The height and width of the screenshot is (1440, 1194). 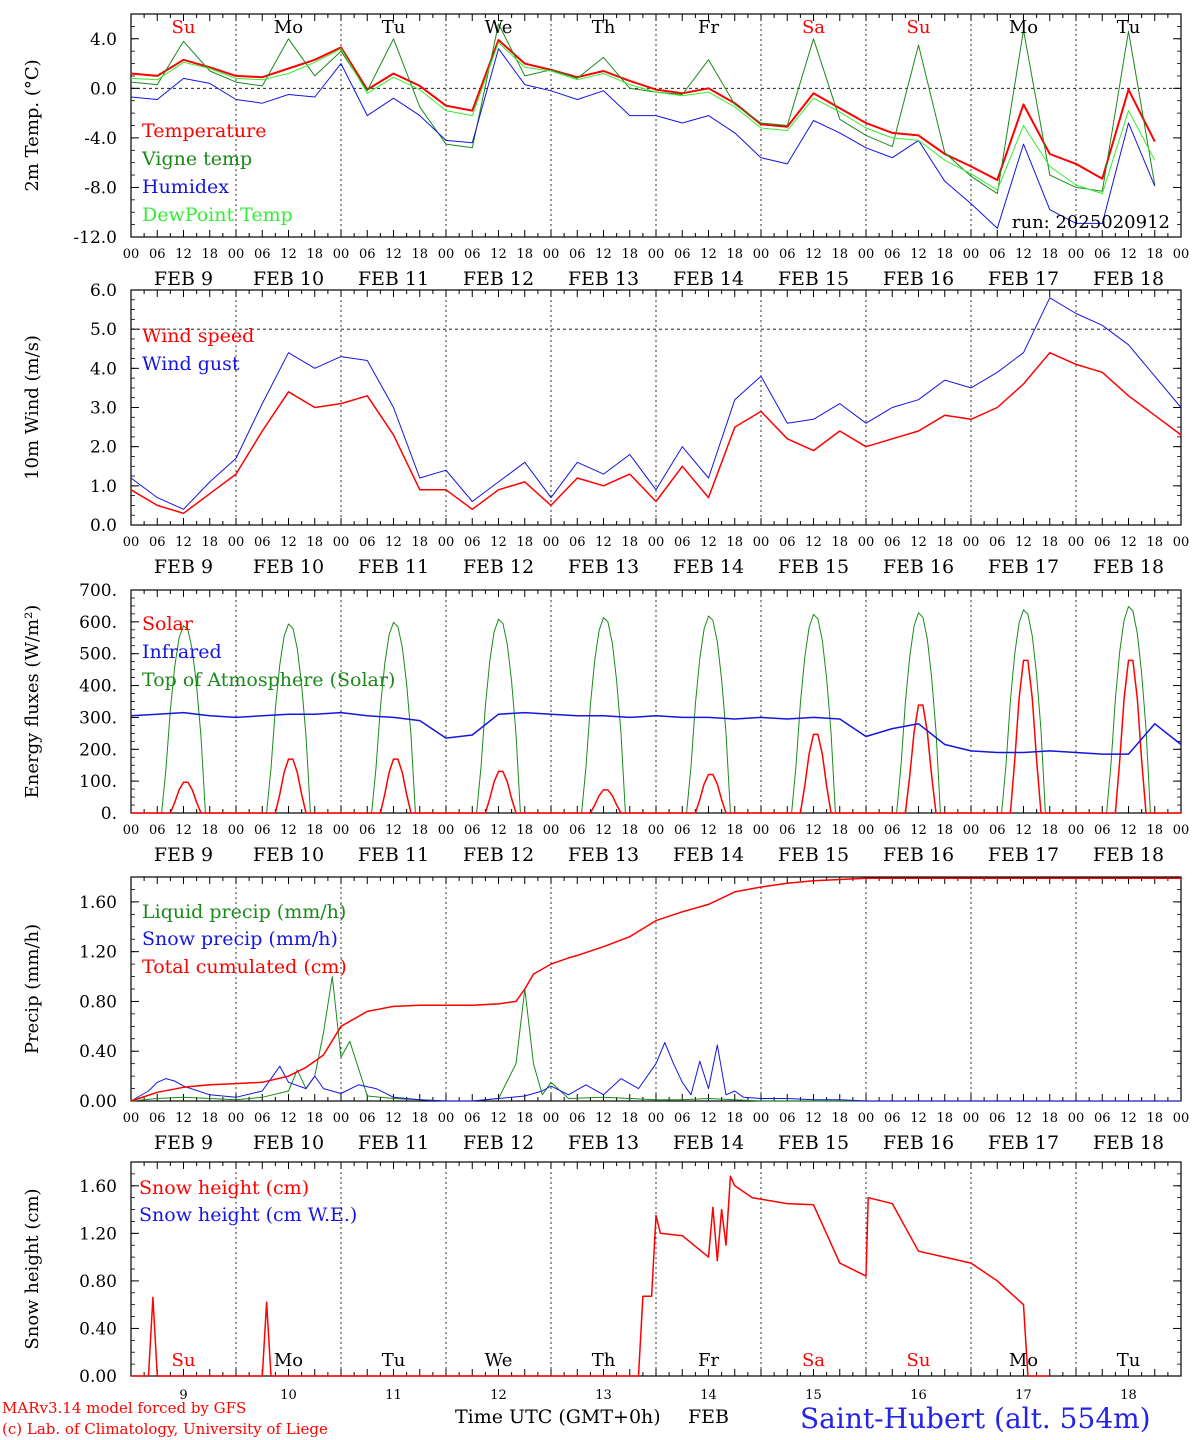 I want to click on y-tick-label: 100., so click(x=98, y=782).